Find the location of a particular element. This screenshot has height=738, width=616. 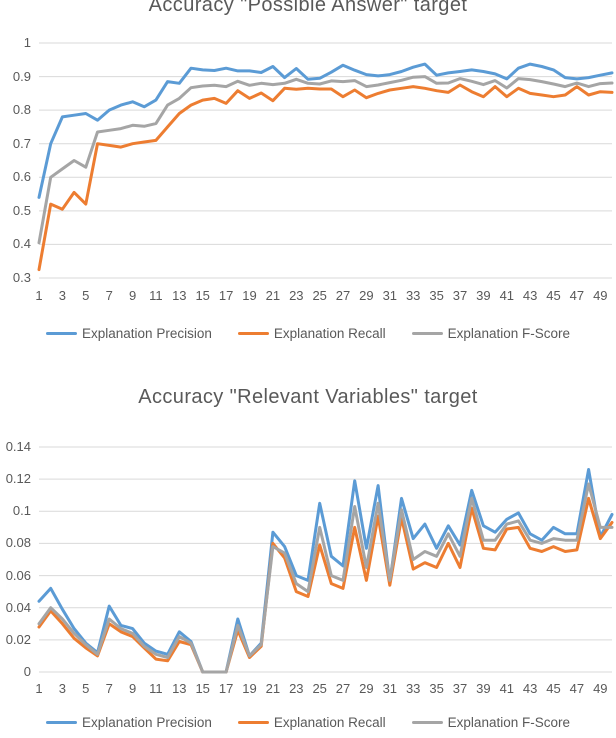

y-tick-label: 1 is located at coordinates (27, 42).